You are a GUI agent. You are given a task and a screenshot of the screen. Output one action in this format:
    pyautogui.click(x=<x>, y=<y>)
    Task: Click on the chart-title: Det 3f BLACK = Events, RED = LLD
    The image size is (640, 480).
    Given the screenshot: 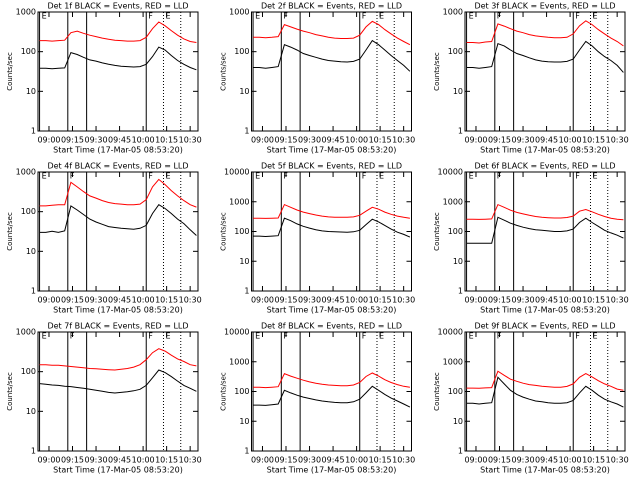 What is the action you would take?
    pyautogui.click(x=544, y=6)
    